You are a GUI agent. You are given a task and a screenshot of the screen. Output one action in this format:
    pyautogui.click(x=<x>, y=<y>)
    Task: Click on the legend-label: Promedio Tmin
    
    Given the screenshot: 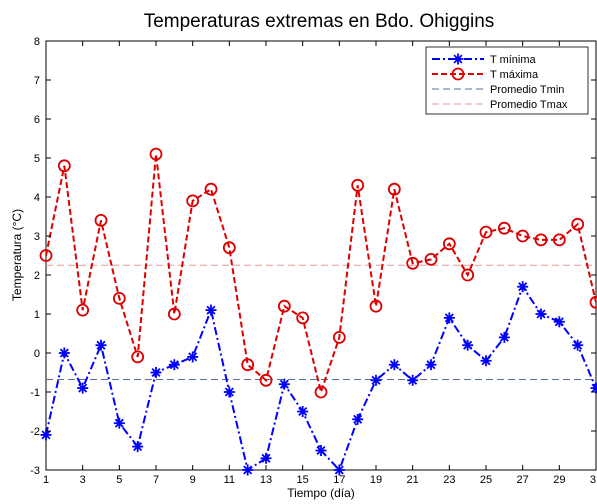 What is the action you would take?
    pyautogui.click(x=527, y=90)
    